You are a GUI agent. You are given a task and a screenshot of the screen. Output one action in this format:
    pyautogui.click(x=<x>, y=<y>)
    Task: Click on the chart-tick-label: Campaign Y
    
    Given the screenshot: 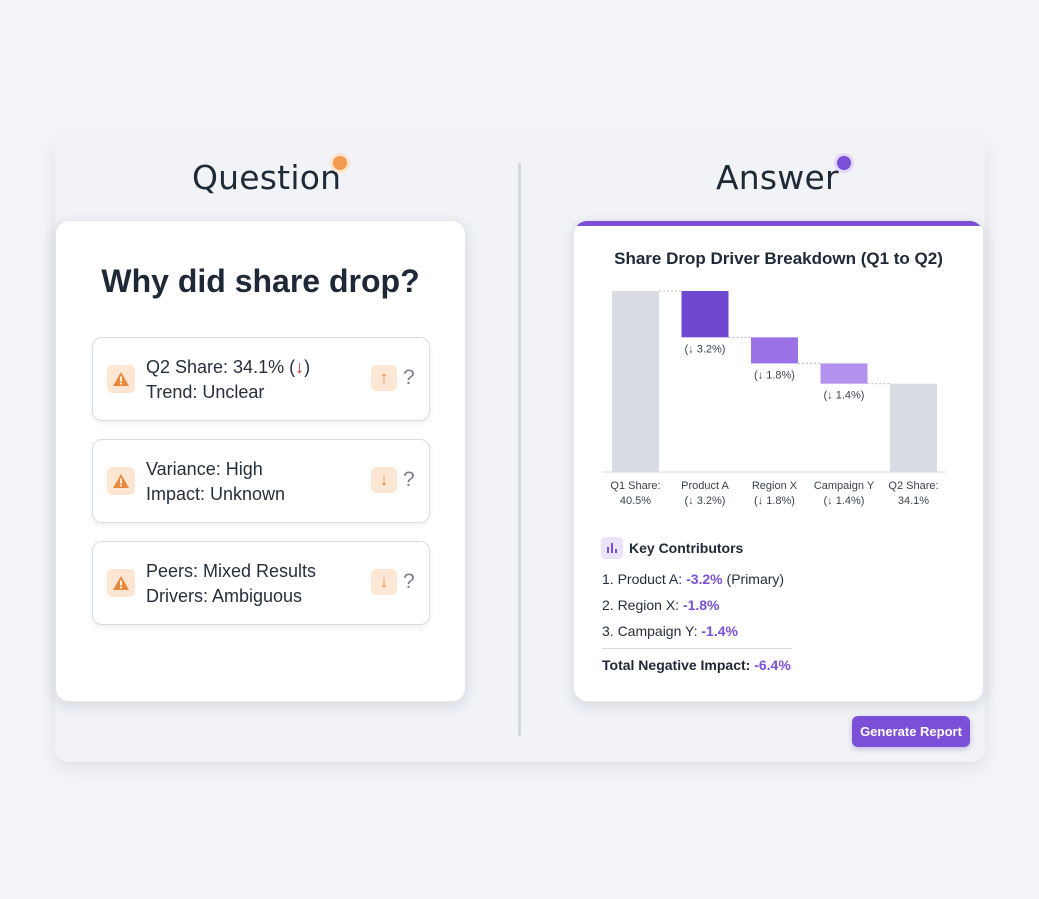 What is the action you would take?
    pyautogui.click(x=844, y=486)
    